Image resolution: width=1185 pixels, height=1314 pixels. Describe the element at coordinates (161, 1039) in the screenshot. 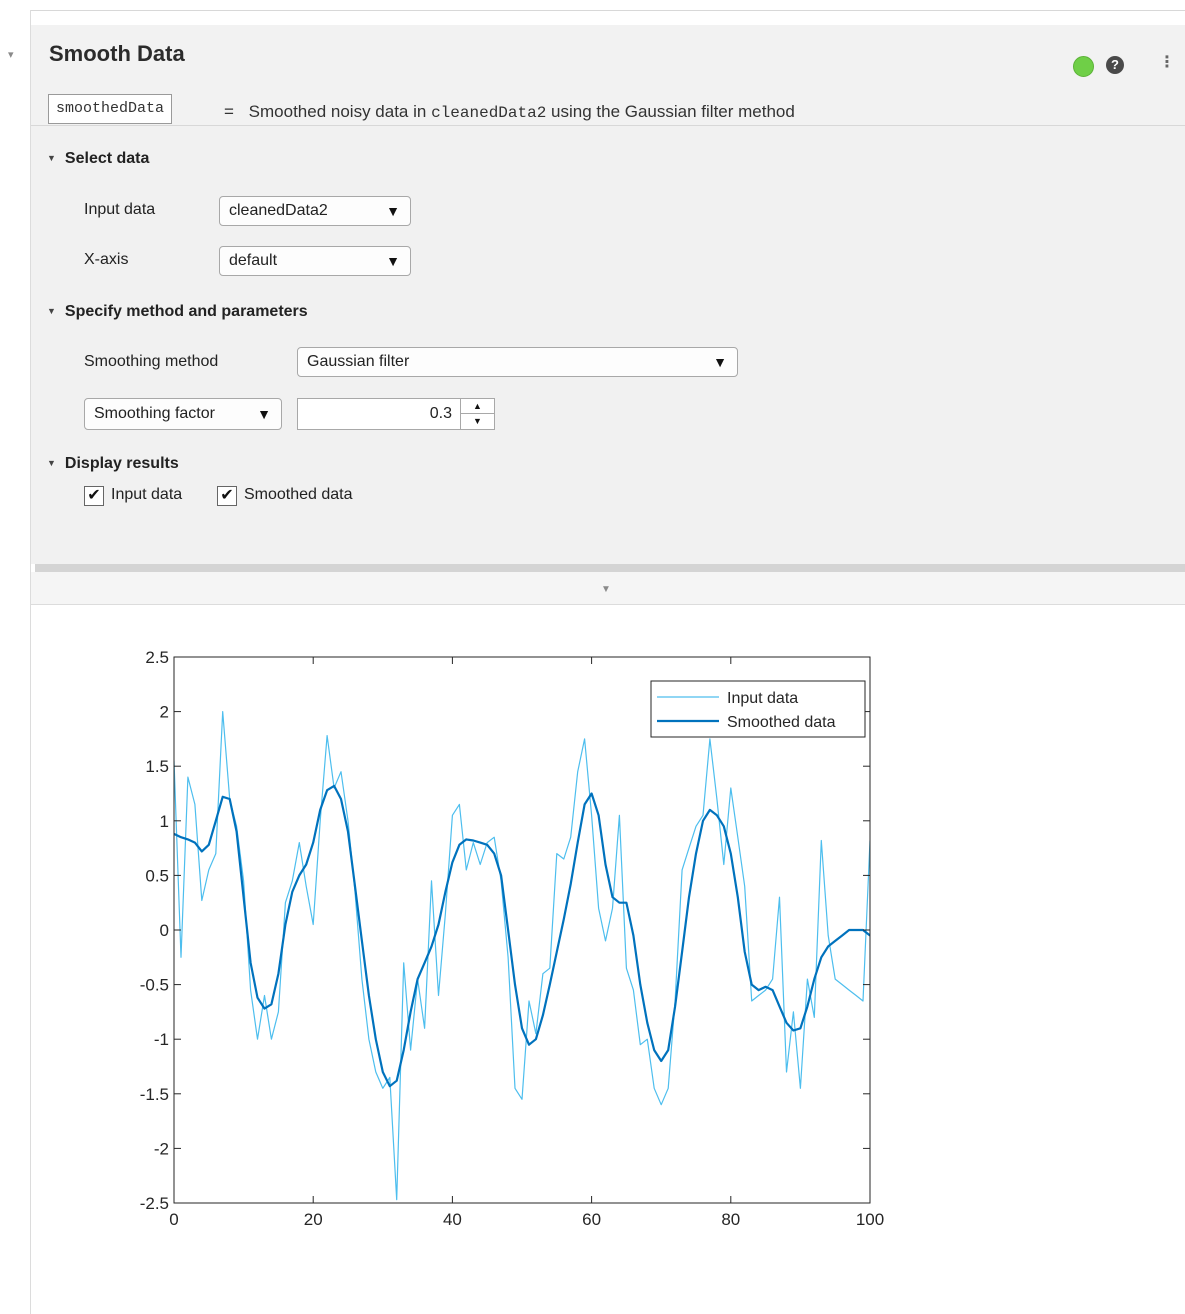

I see `y-tick-label: -1` at that location.